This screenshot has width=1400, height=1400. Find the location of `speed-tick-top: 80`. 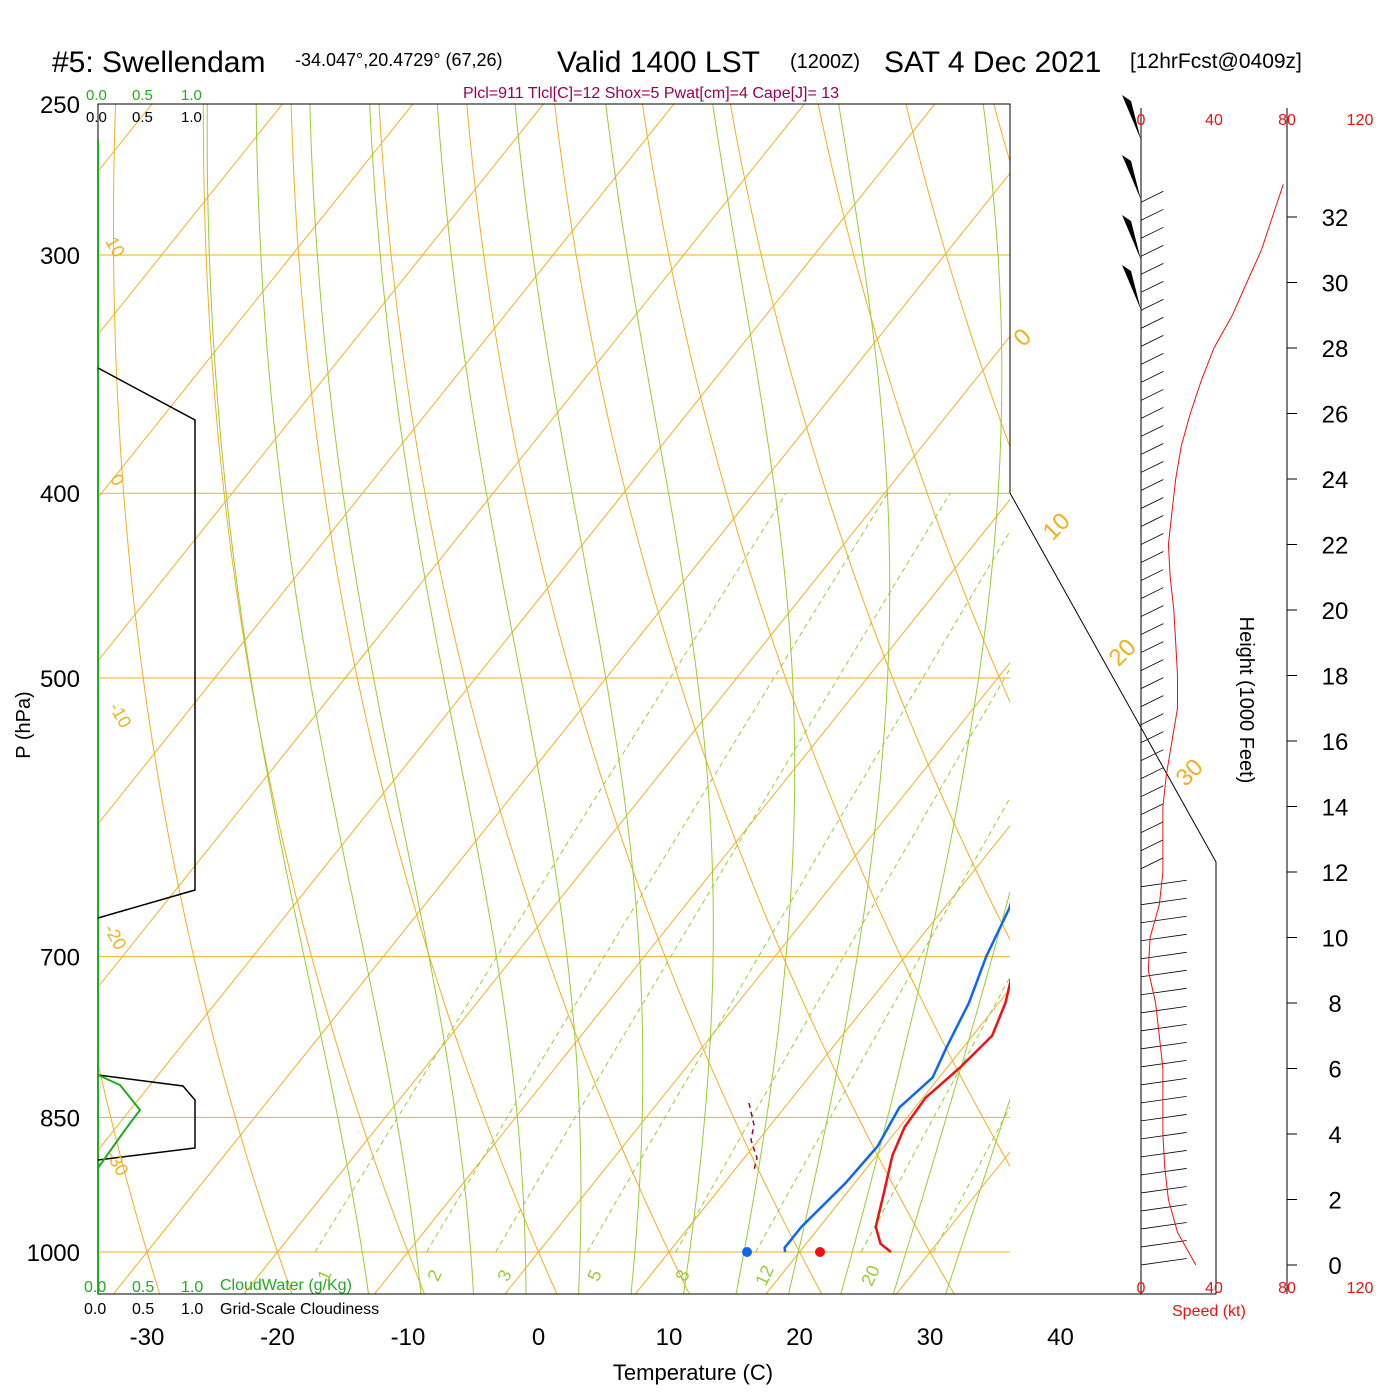

speed-tick-top: 80 is located at coordinates (1287, 120).